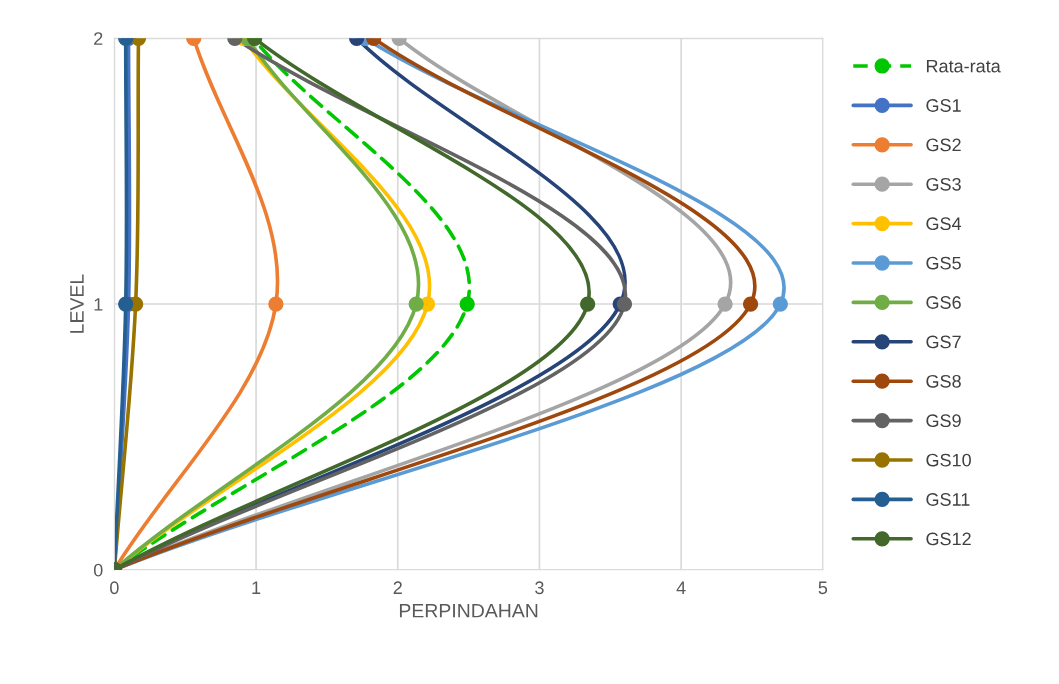 This screenshot has width=1059, height=684. Describe the element at coordinates (114, 588) in the screenshot. I see `x-tick-label: 0` at that location.